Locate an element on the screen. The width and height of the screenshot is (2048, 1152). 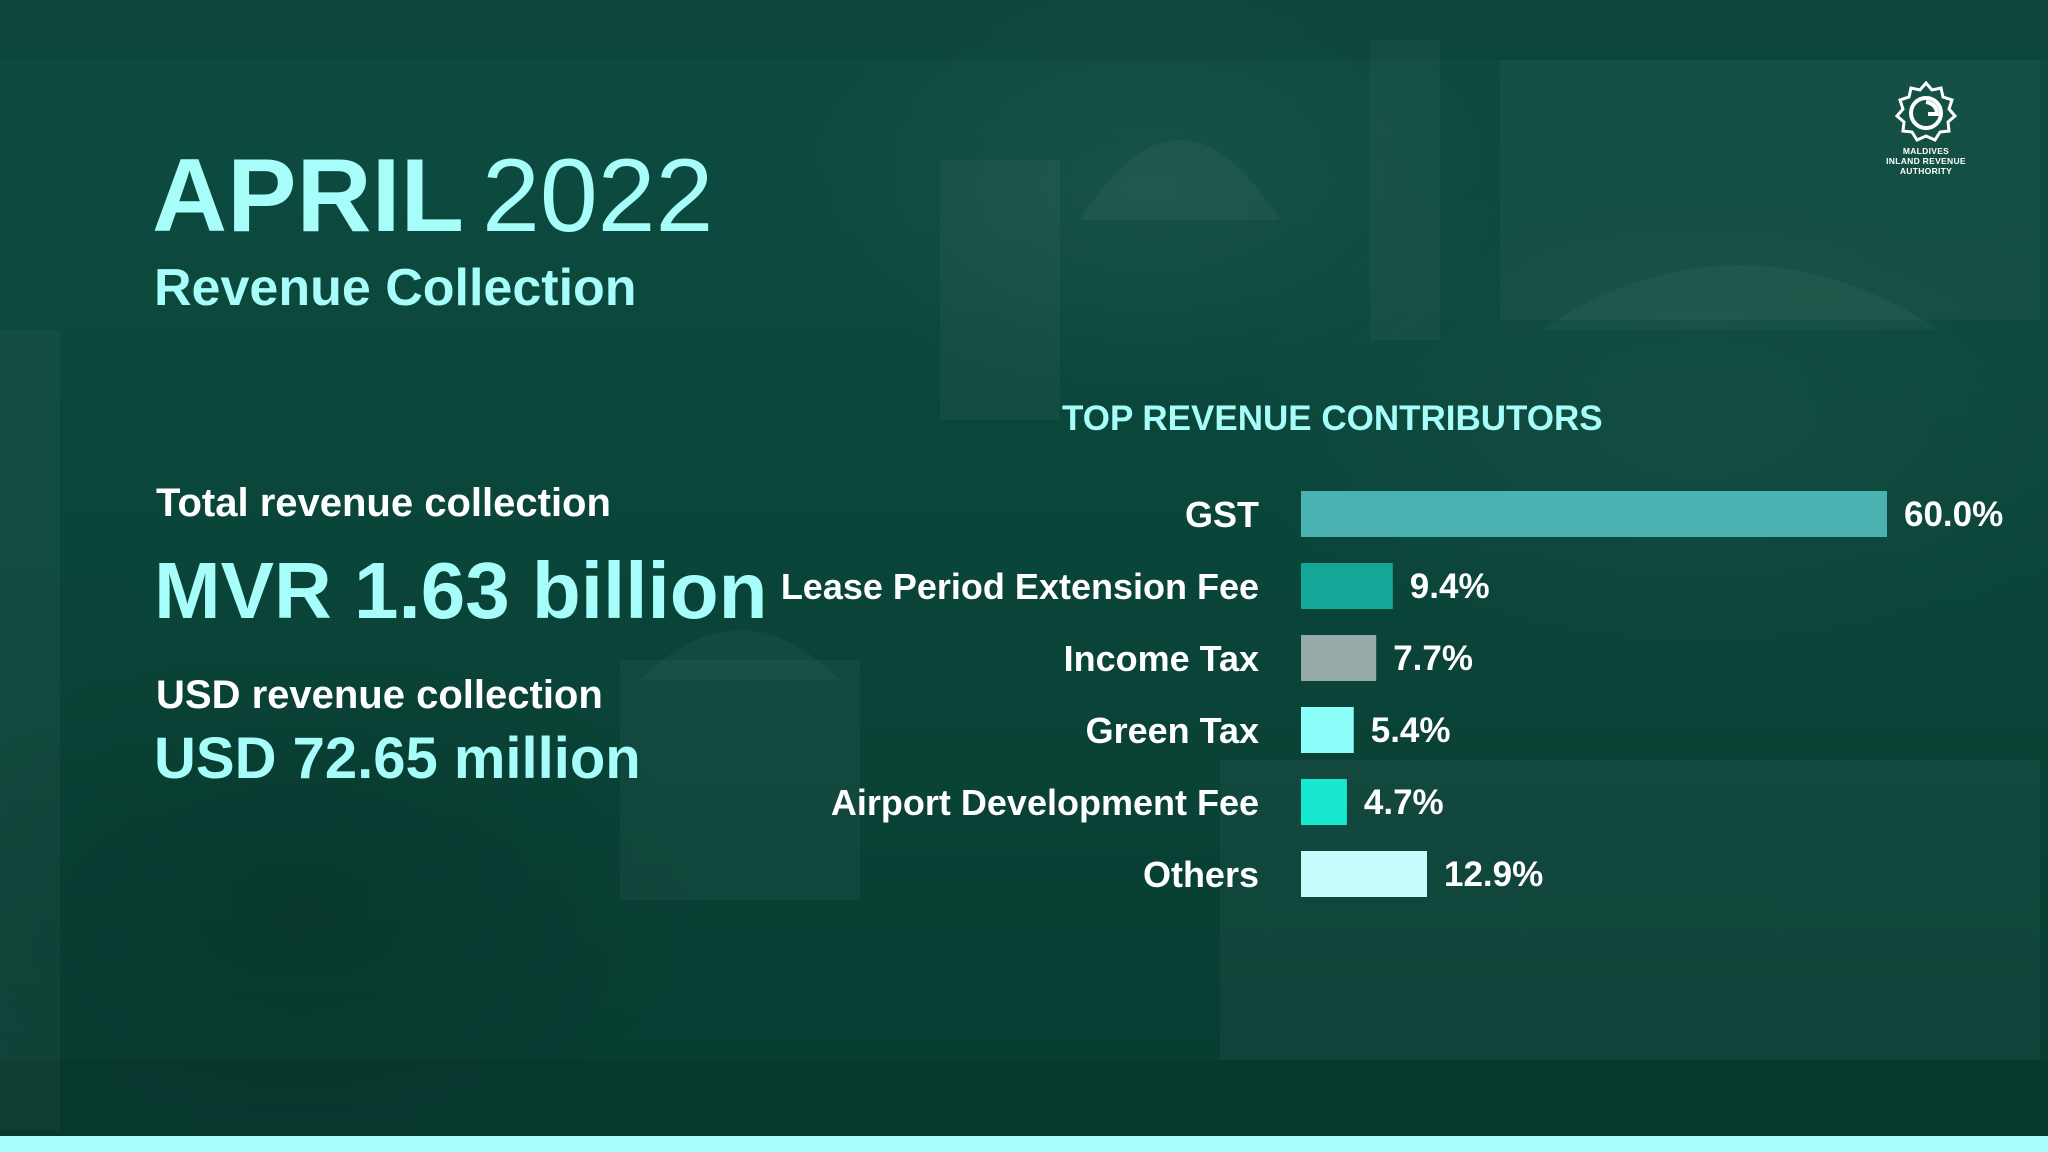
logo-line-1: MALDIVES is located at coordinates (1926, 151).